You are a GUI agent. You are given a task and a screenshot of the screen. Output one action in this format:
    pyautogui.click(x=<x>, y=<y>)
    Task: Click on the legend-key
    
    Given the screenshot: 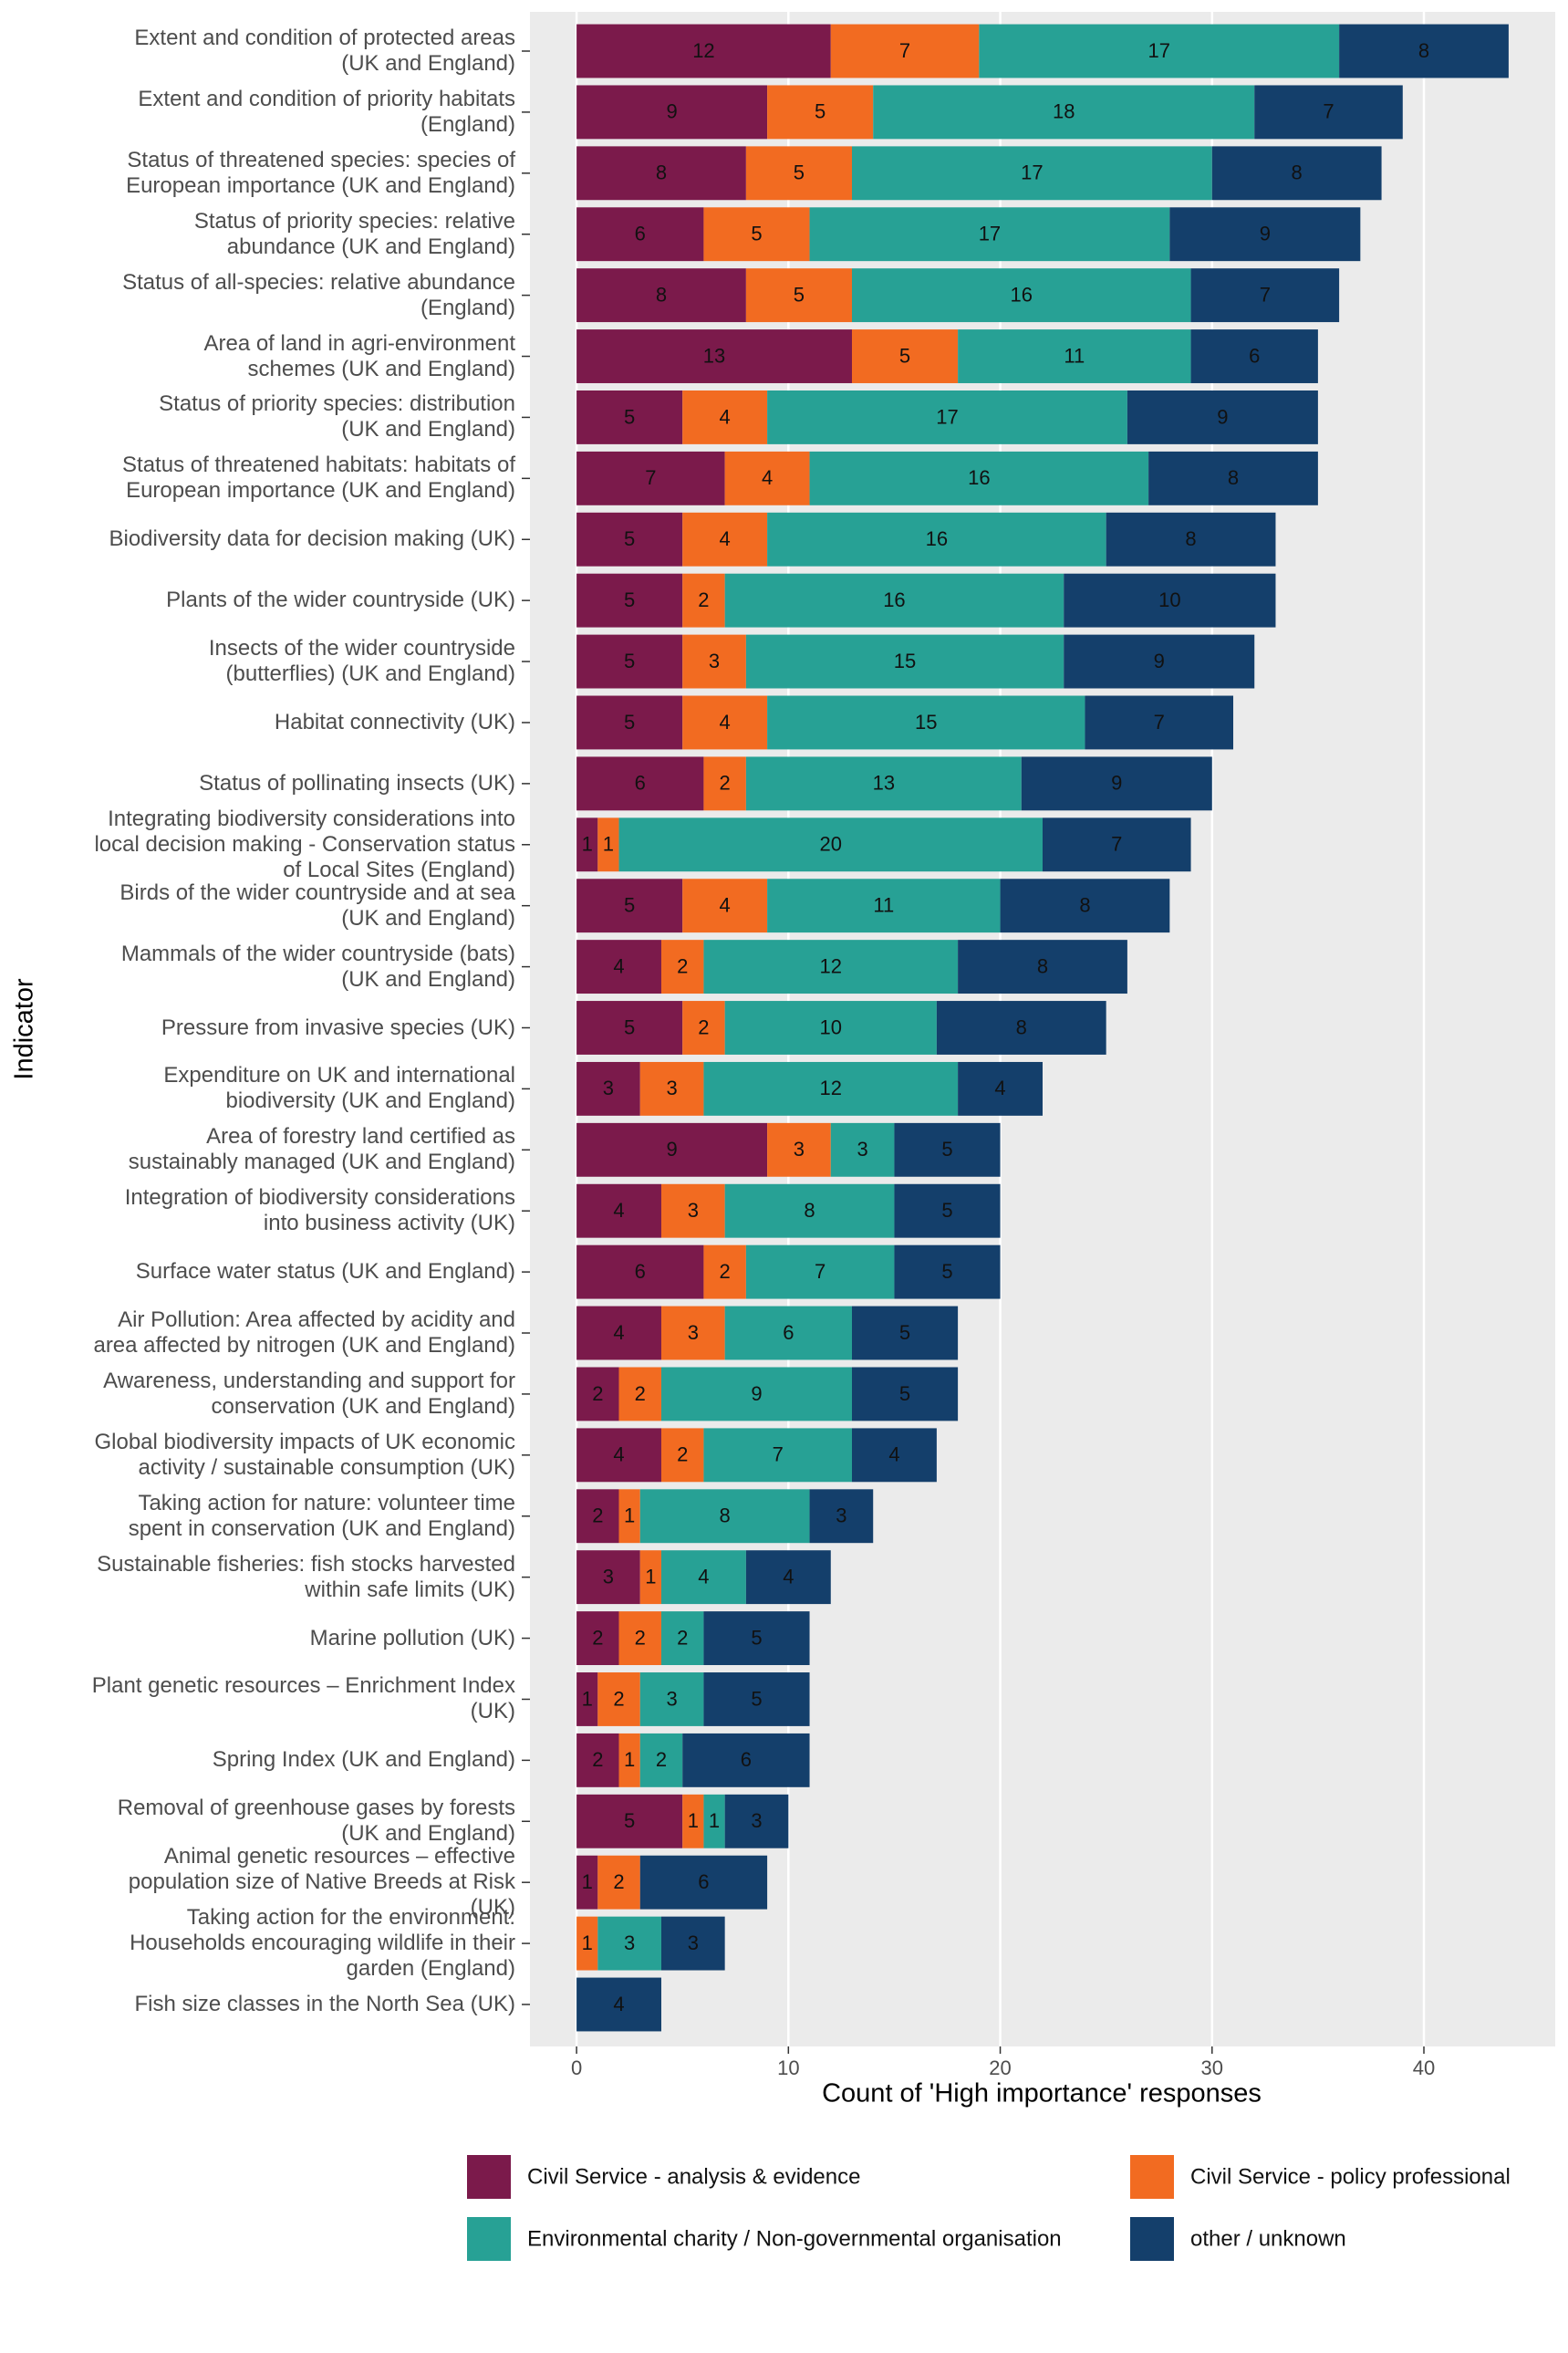 What is the action you would take?
    pyautogui.click(x=1152, y=2239)
    